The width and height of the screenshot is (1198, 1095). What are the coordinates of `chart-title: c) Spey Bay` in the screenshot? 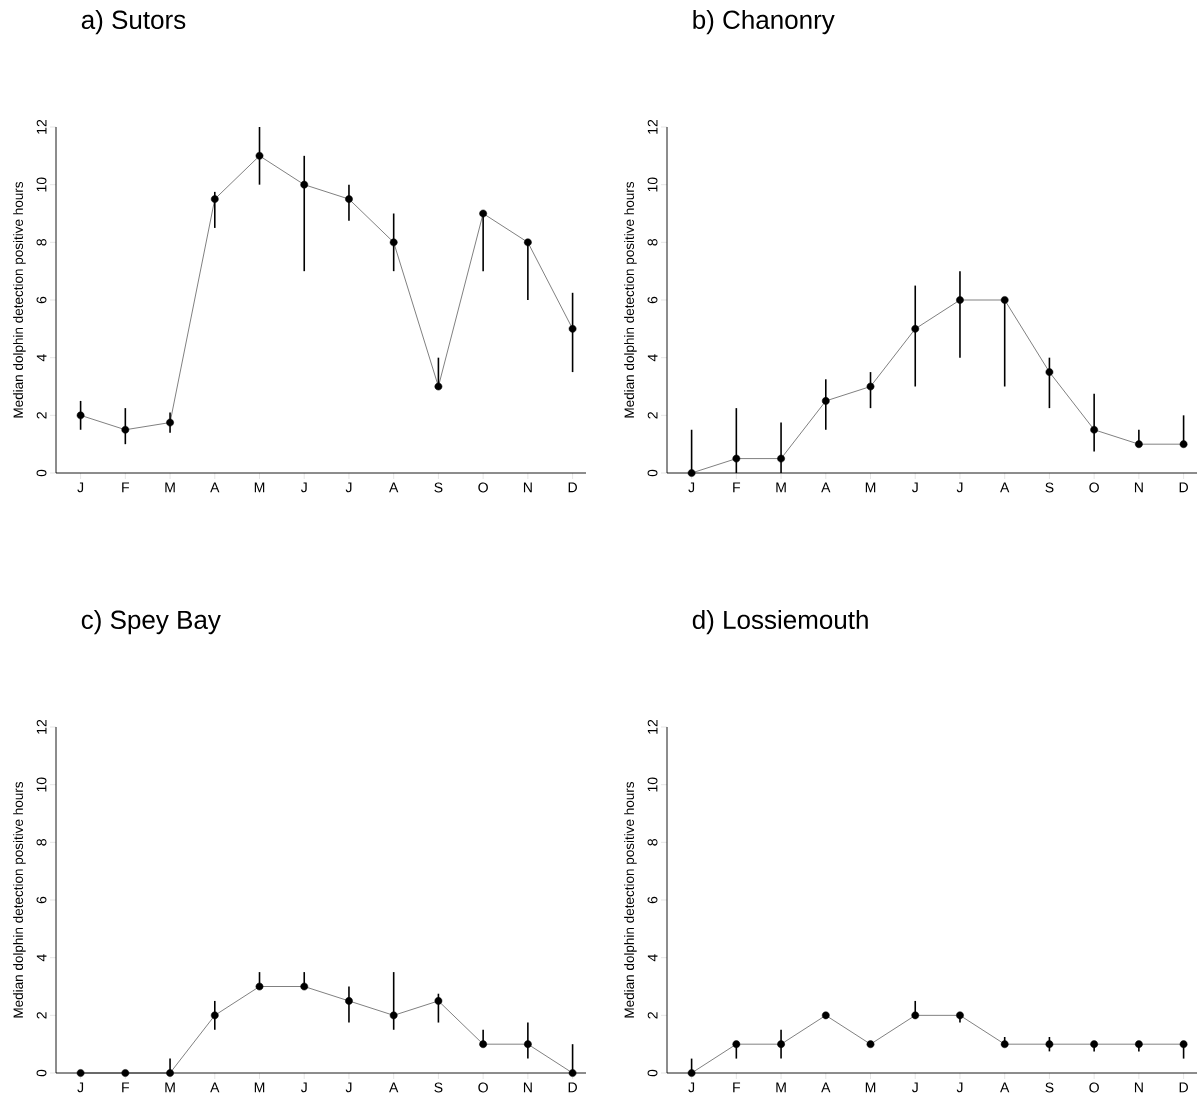 It's located at (151, 622).